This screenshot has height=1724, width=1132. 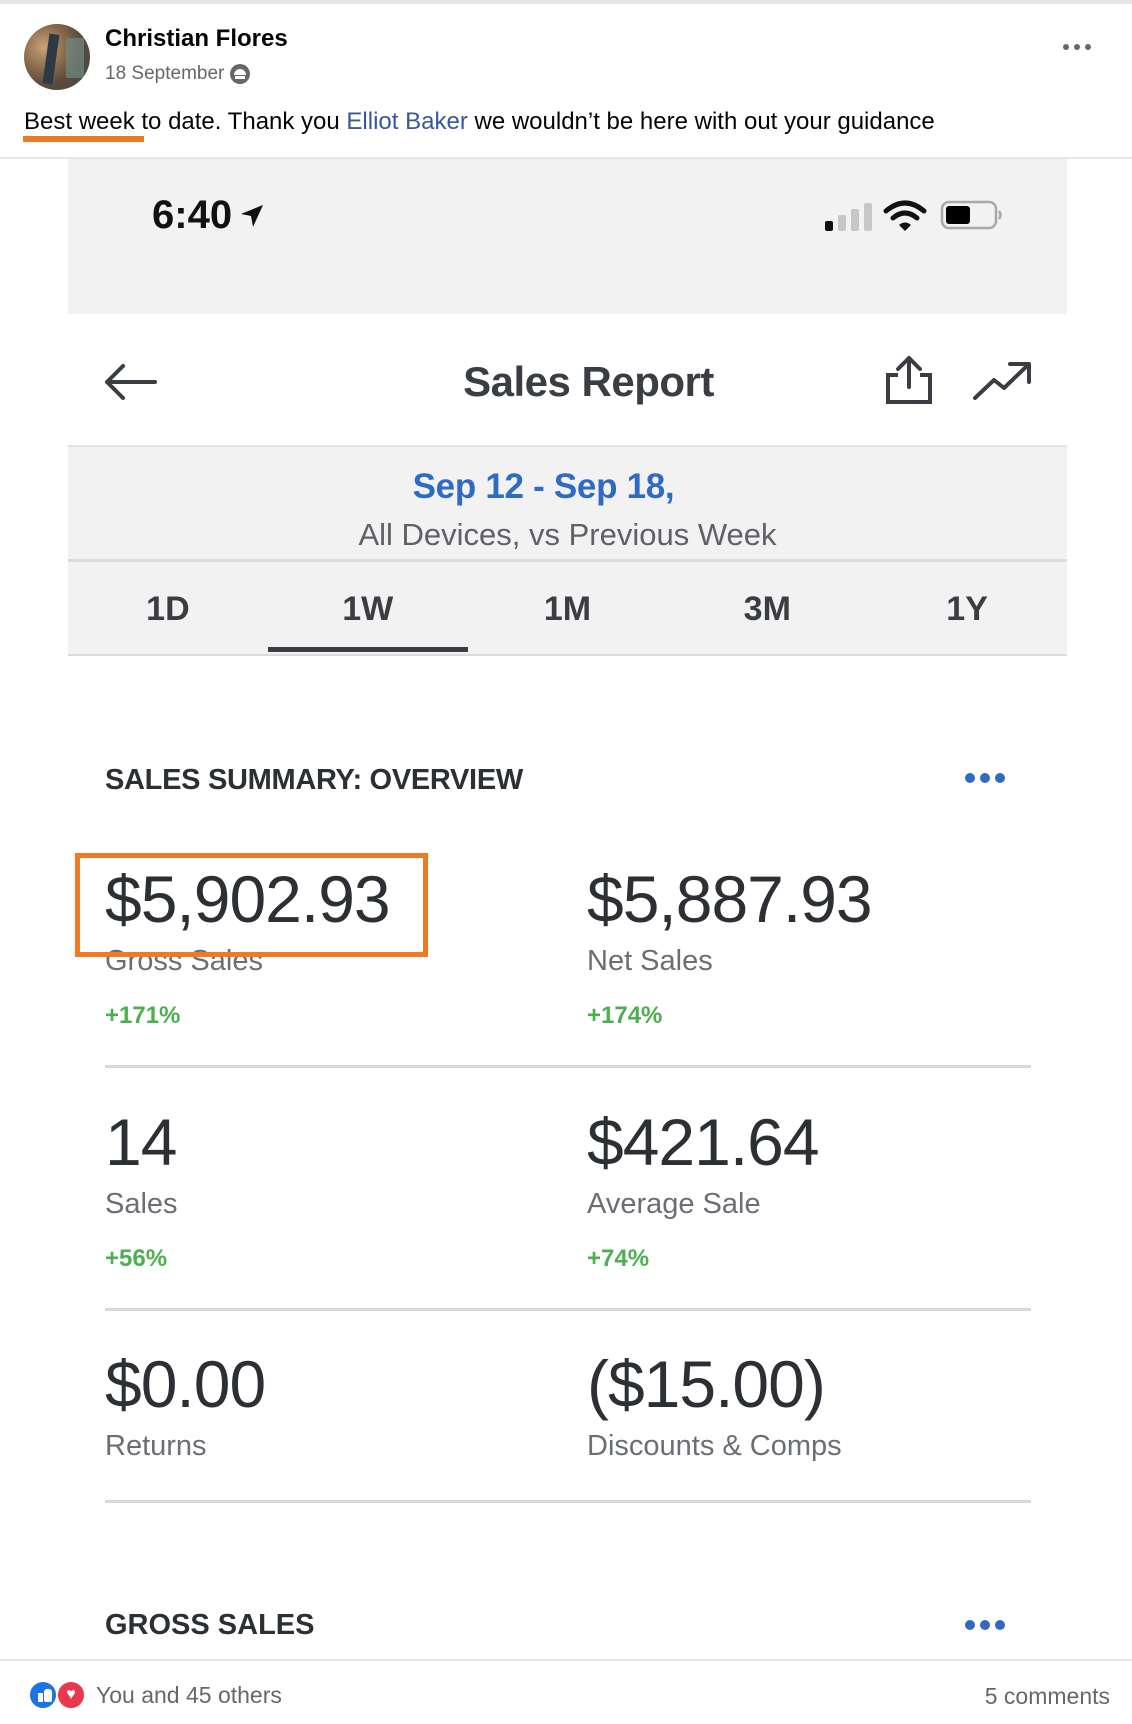 I want to click on status-time: 6:40, so click(x=209, y=215).